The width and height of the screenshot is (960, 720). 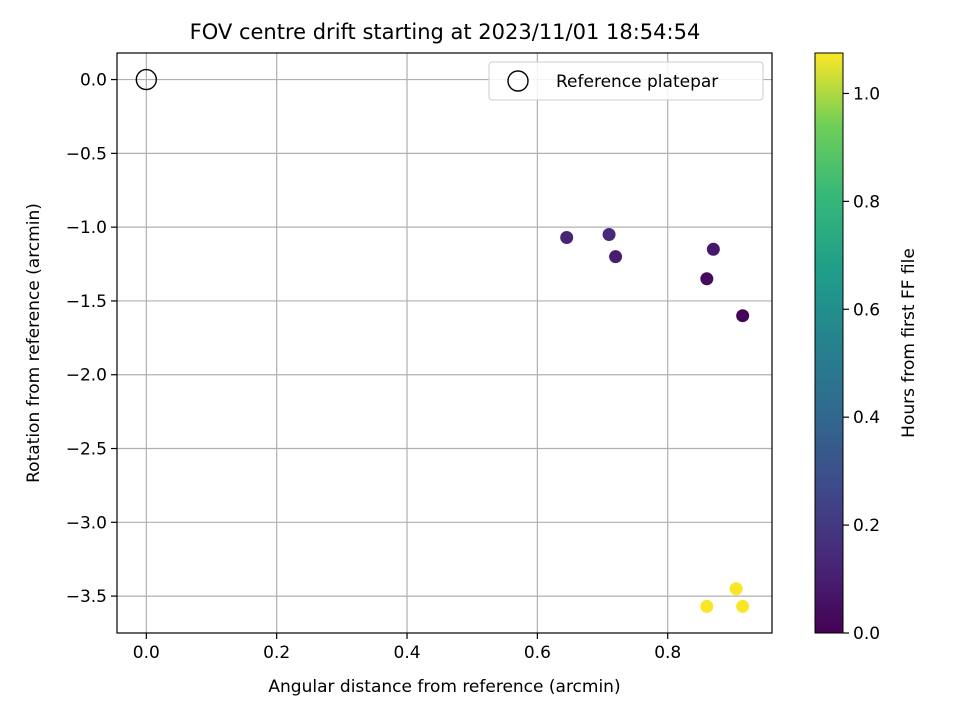 I want to click on x-axis-label: Angular distance from reference (arcmin), so click(x=444, y=687).